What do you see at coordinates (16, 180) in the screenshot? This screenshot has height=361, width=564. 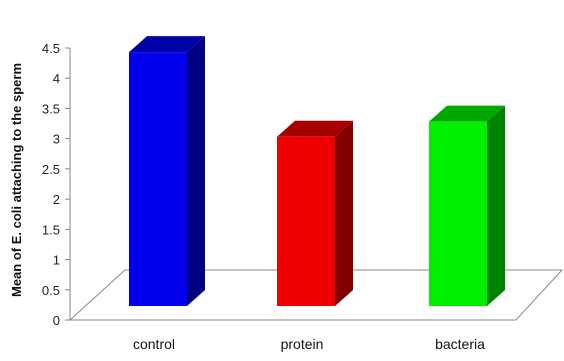 I see `y-axis-title: Mean of E. coli attaching to the sperm` at bounding box center [16, 180].